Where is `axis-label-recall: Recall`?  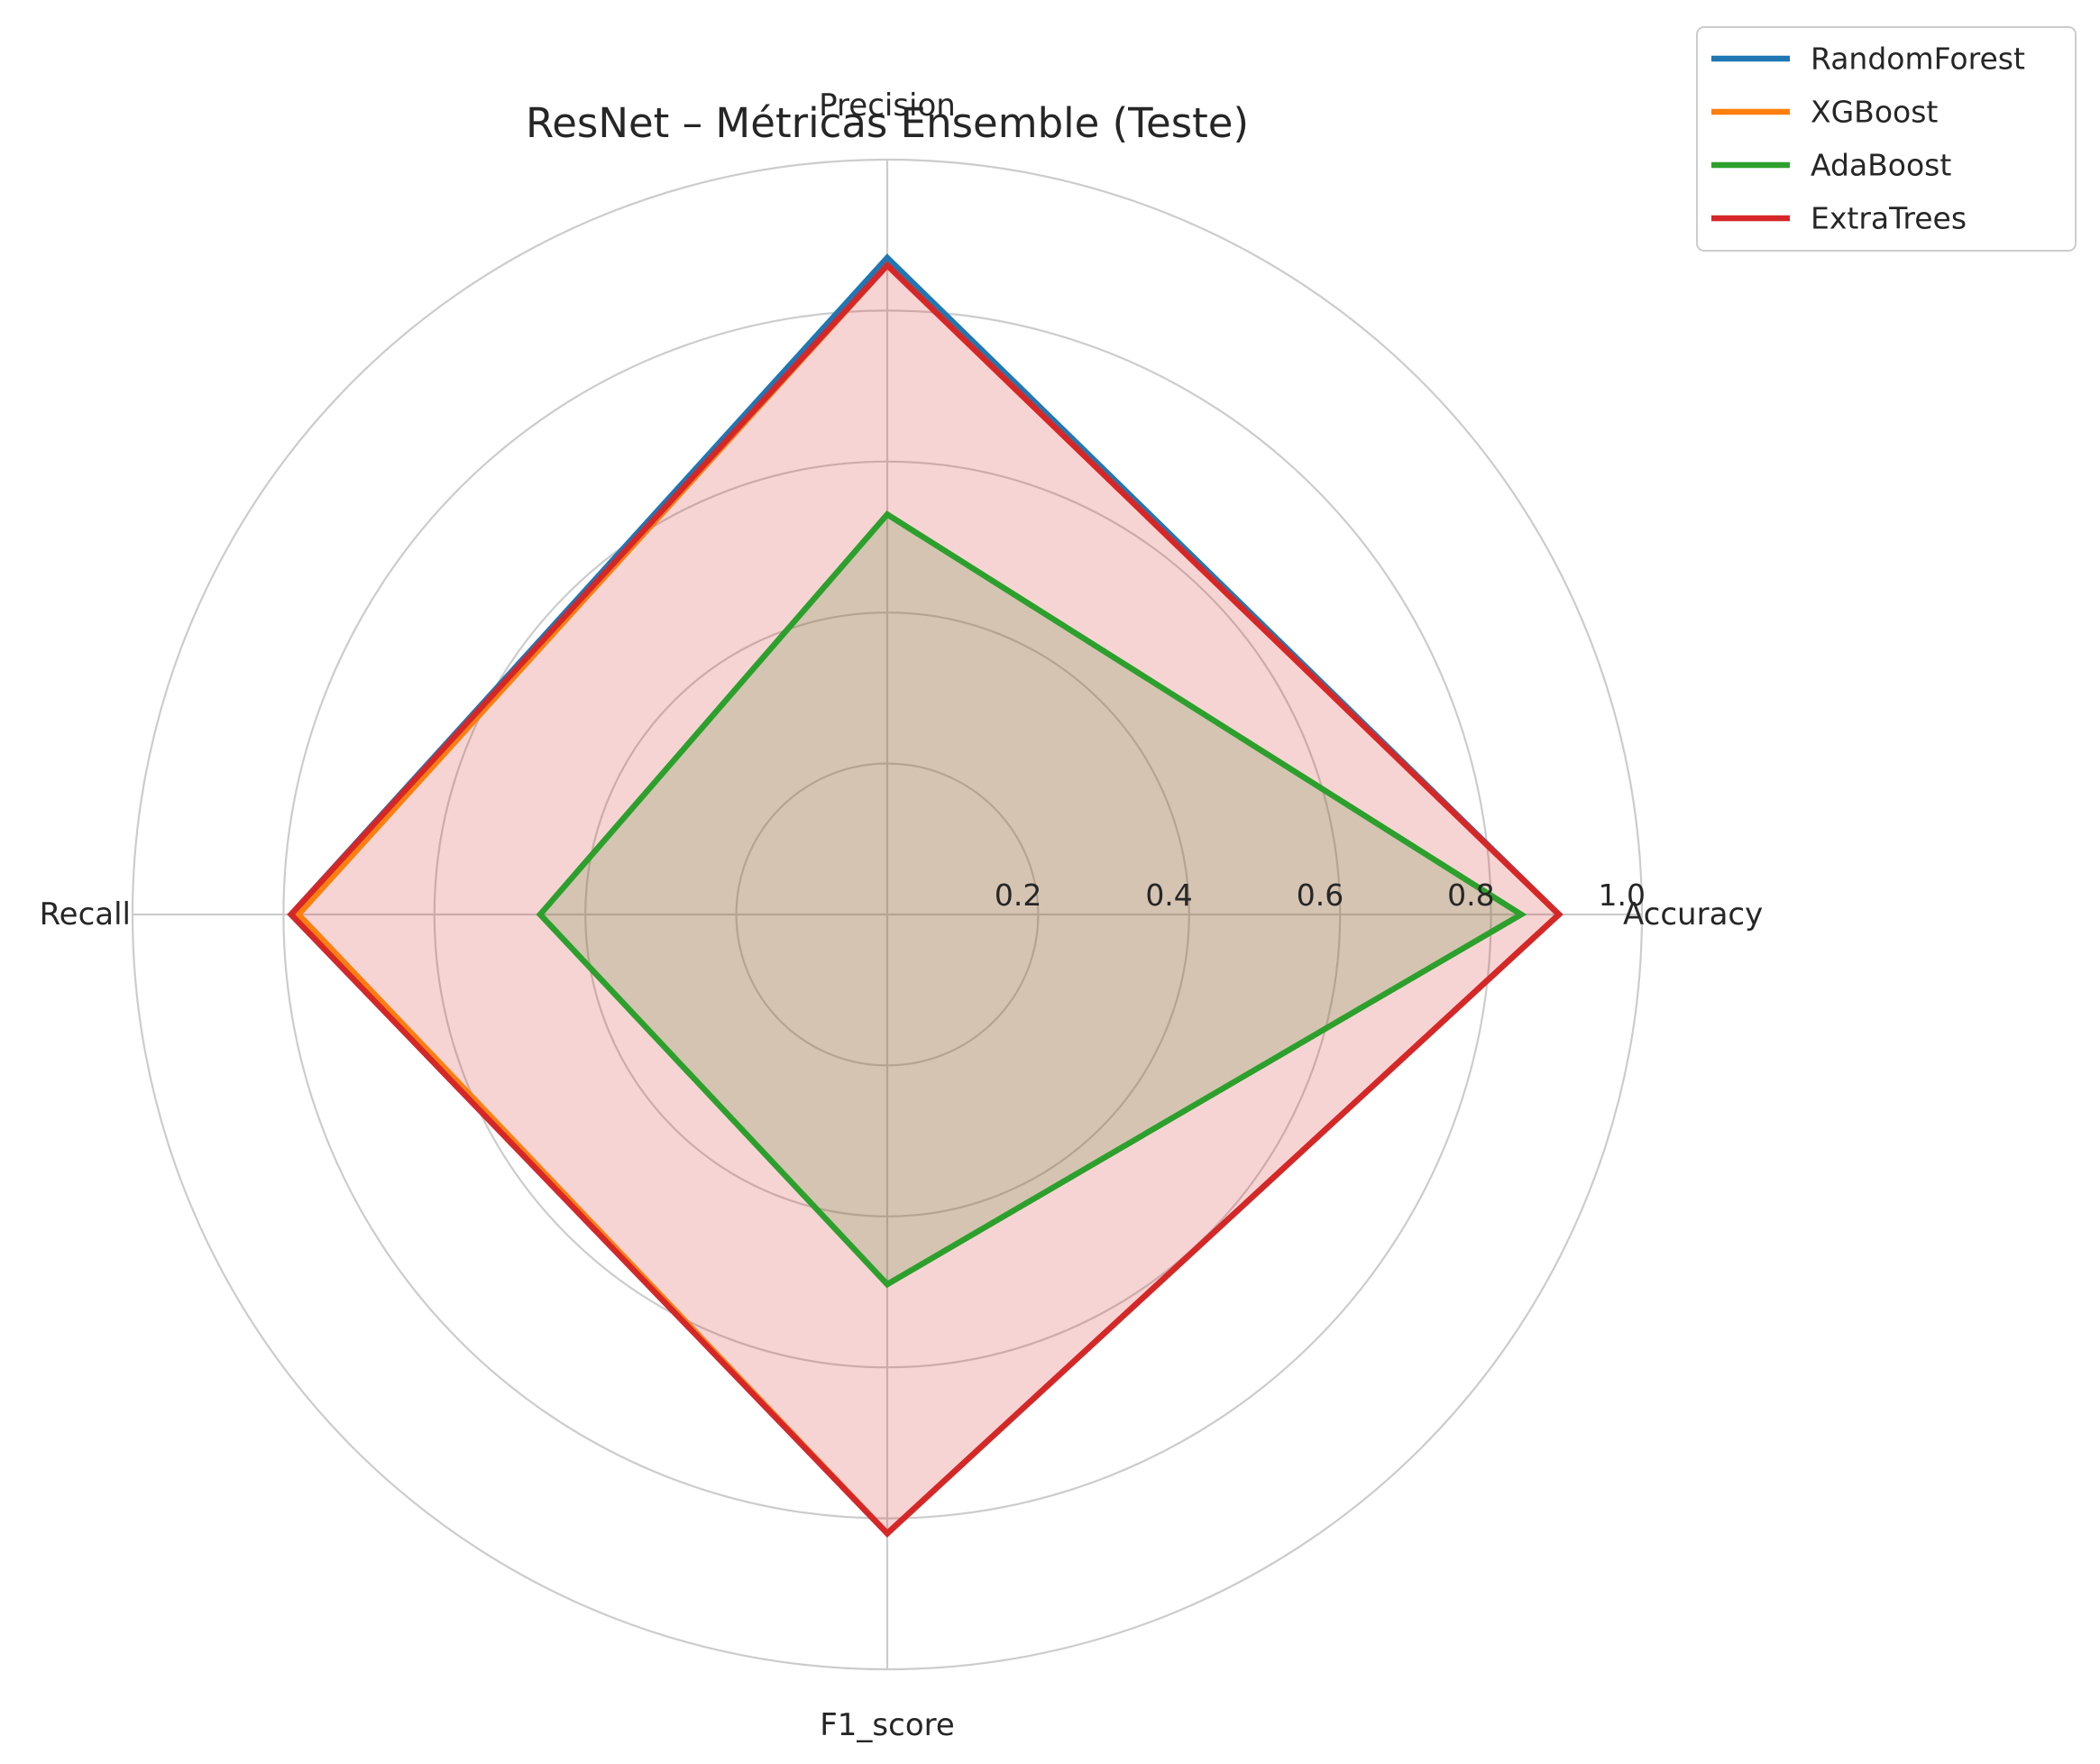
axis-label-recall: Recall is located at coordinates (85, 914).